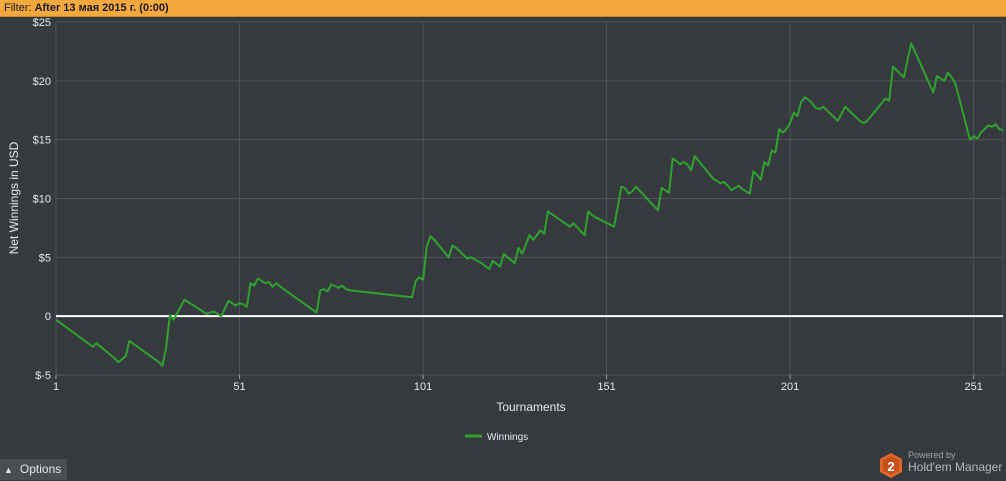 Image resolution: width=1006 pixels, height=481 pixels. What do you see at coordinates (606, 387) in the screenshot?
I see `x-tick-label: 151` at bounding box center [606, 387].